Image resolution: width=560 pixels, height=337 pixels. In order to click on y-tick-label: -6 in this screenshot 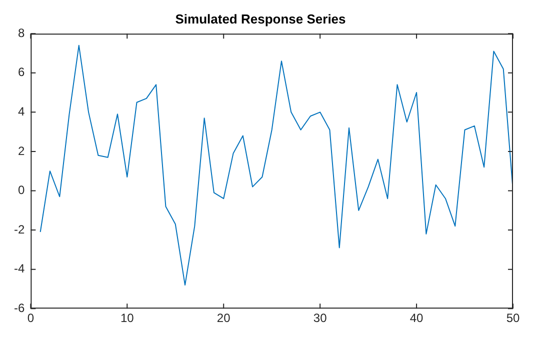, I will do `click(19, 307)`.